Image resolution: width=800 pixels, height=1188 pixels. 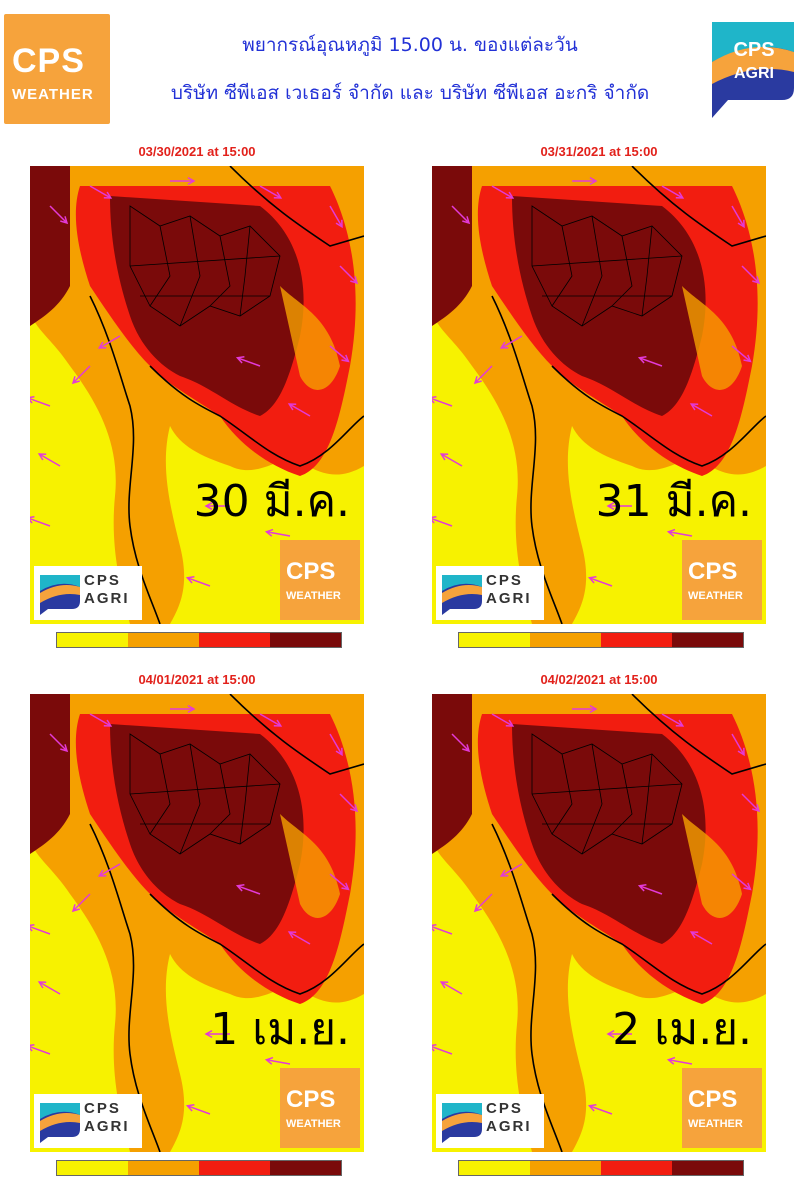 I want to click on forecast-date: 04/01/2021 at 15:00, so click(x=197, y=679).